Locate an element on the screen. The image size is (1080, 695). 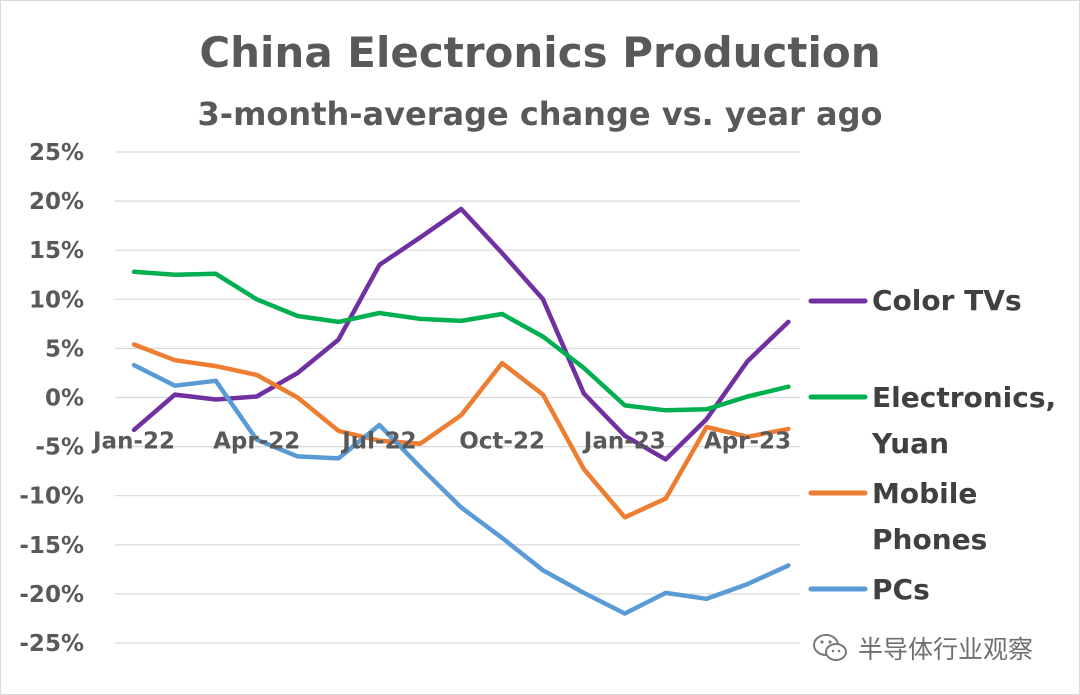
legend-label-color-tvs: Color TVs is located at coordinates (947, 300).